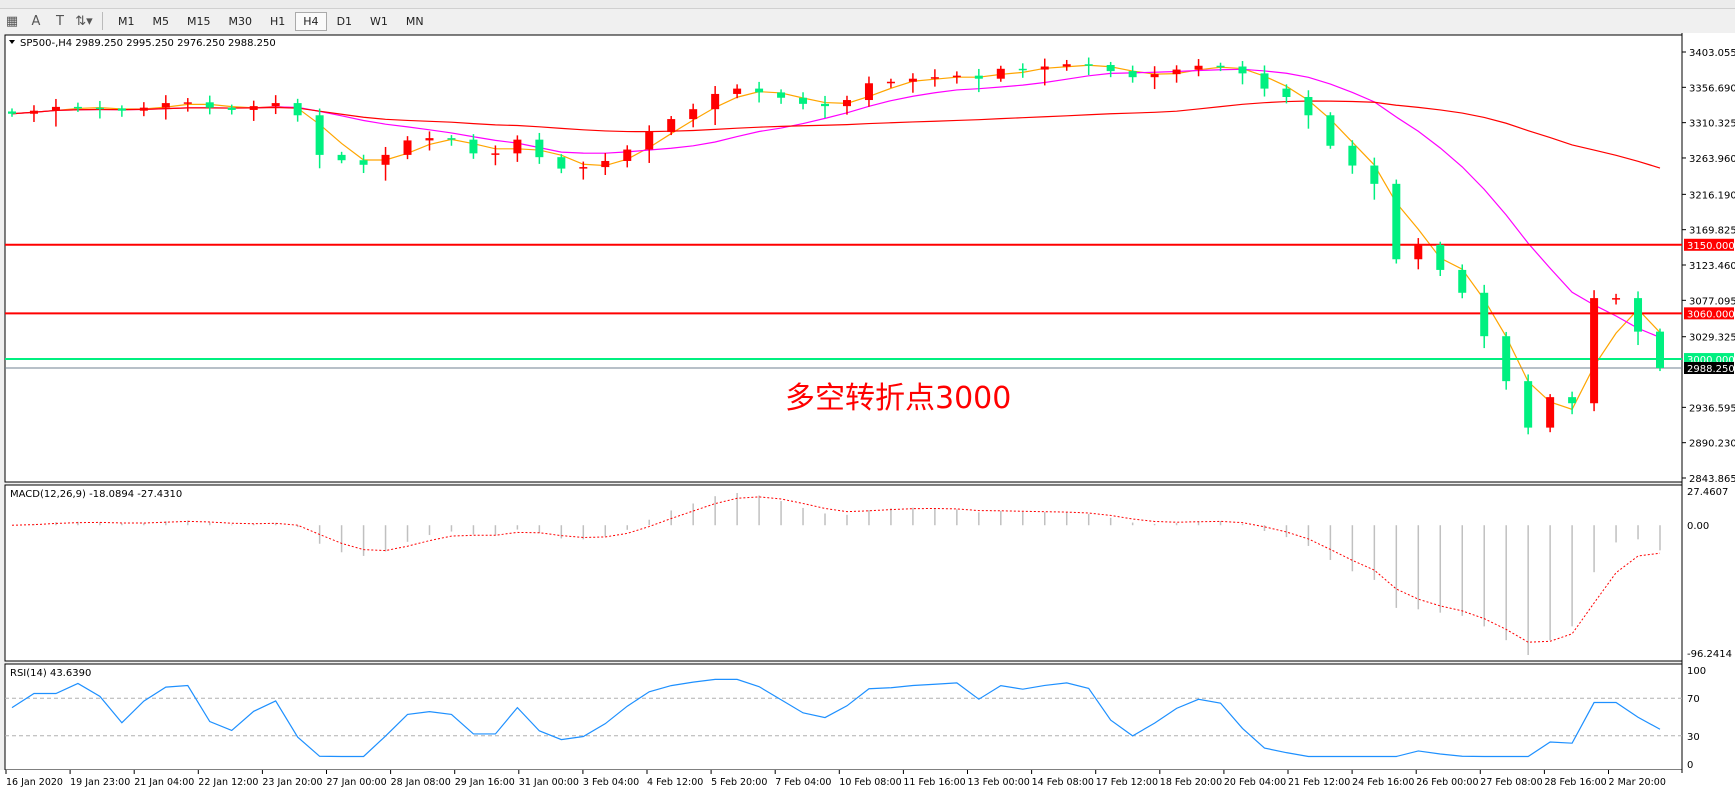 This screenshot has width=1735, height=794. What do you see at coordinates (836, 134) in the screenshot?
I see `ma-slow-line` at bounding box center [836, 134].